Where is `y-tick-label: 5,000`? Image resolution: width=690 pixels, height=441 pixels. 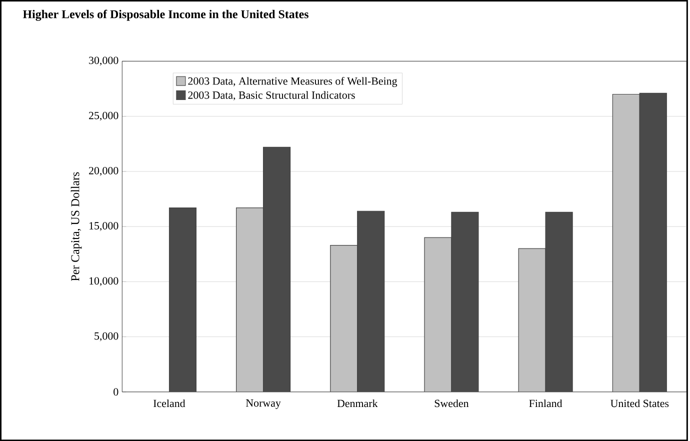
y-tick-label: 5,000 is located at coordinates (106, 337).